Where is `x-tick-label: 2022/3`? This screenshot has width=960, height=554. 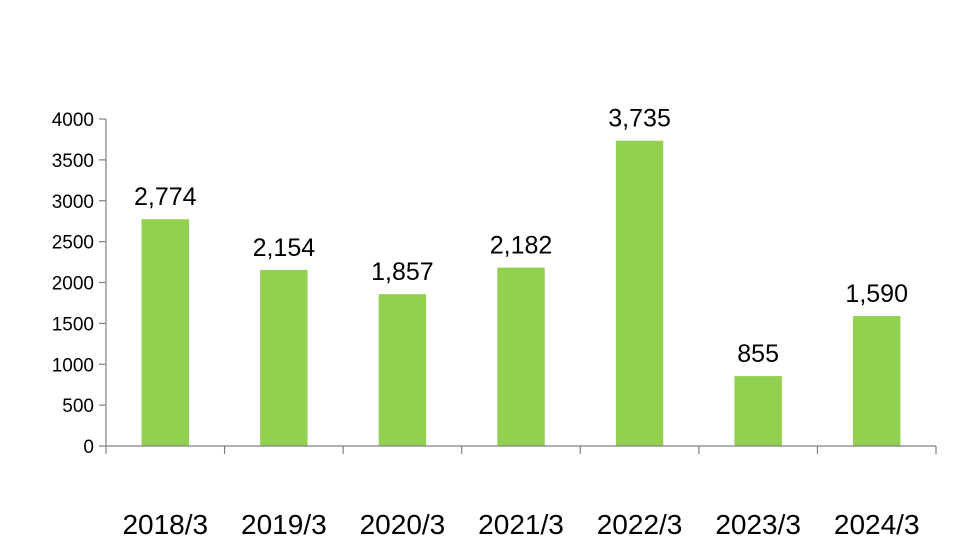 x-tick-label: 2022/3 is located at coordinates (640, 524).